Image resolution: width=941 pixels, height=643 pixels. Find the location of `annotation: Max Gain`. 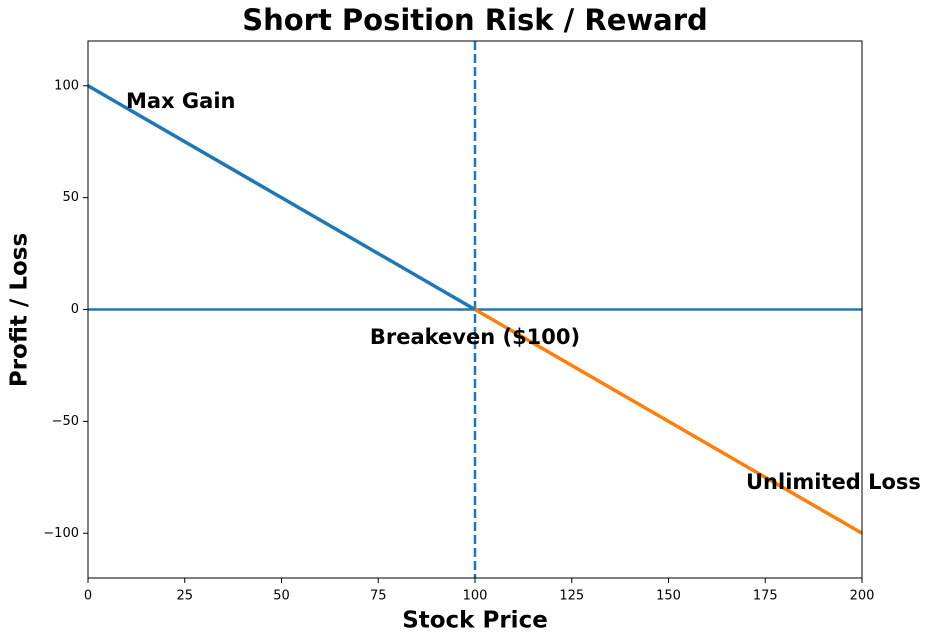

annotation: Max Gain is located at coordinates (180, 101).